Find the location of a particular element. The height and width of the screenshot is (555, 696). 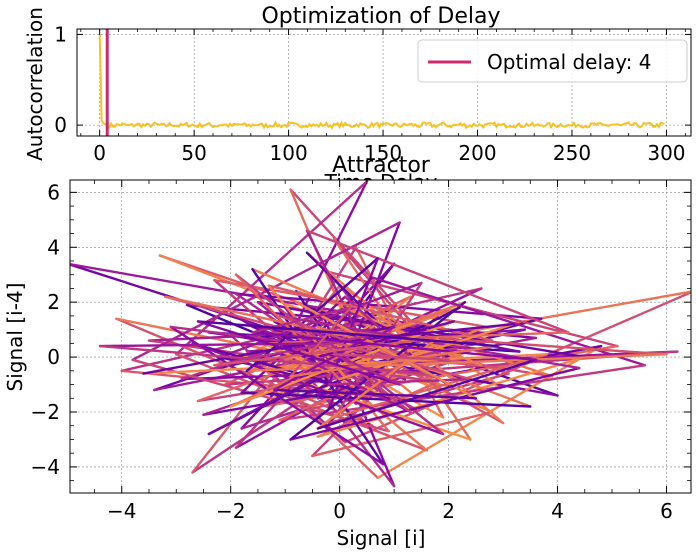

x-tick-label: 6 is located at coordinates (666, 511).